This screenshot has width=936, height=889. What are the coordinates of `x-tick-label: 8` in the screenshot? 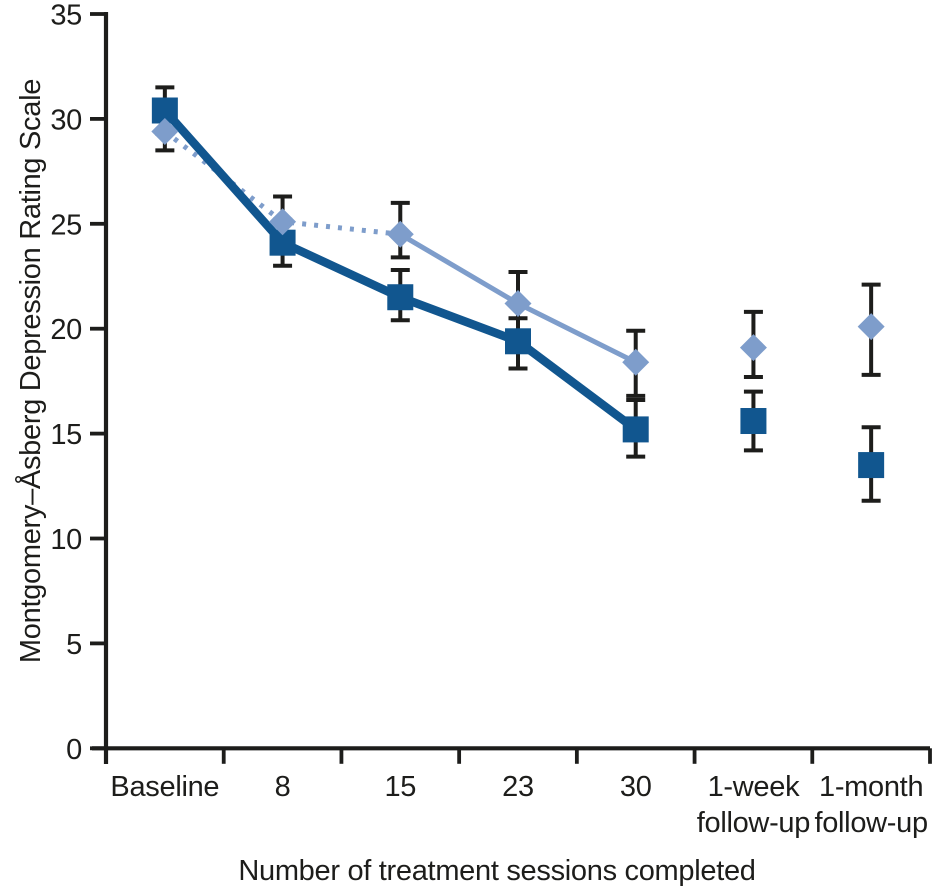 It's located at (283, 787).